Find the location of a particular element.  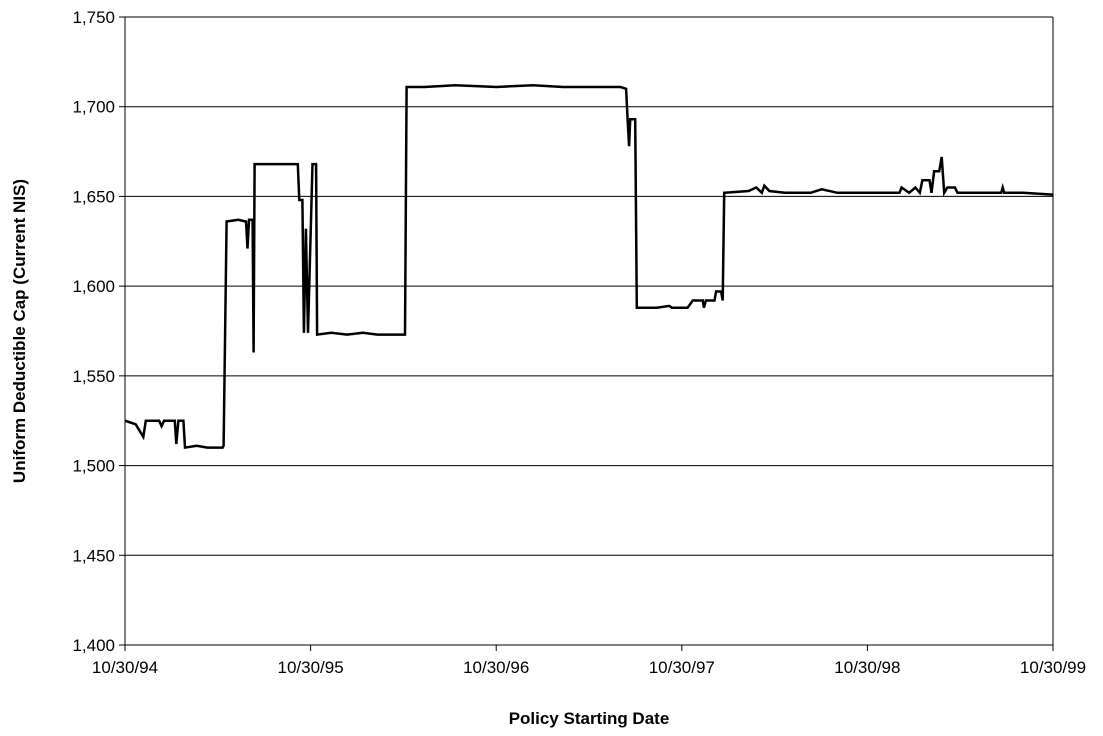

x-axis-title: Policy Starting Date is located at coordinates (589, 718).